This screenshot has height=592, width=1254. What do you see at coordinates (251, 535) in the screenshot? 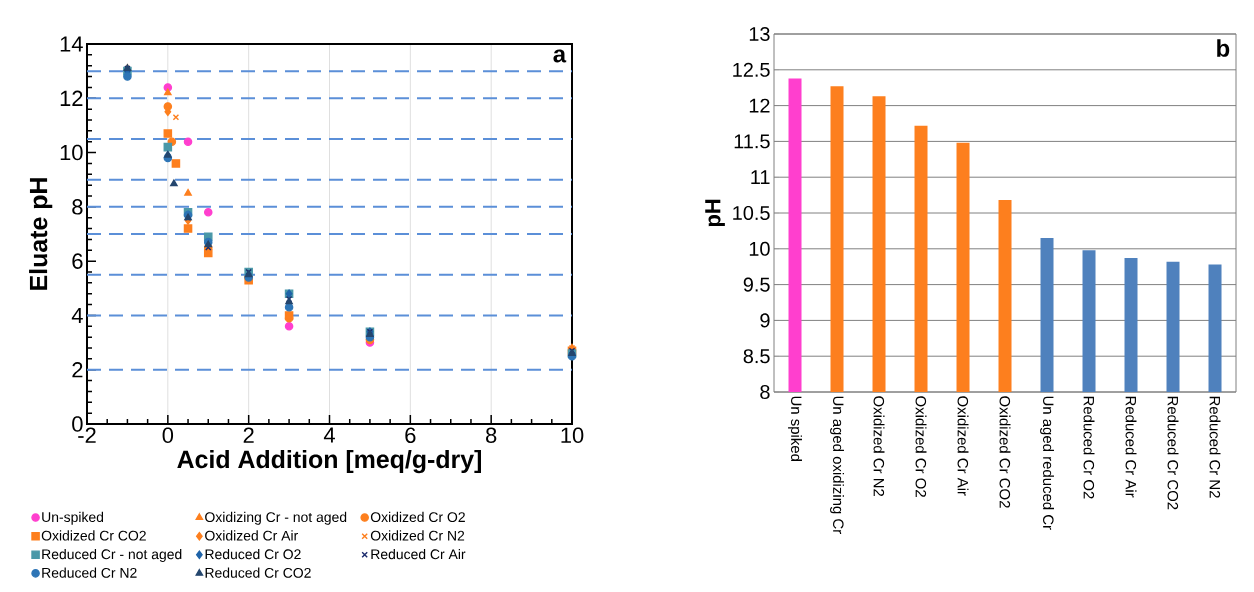
I see `legend-label: Oxidized Cr Air` at bounding box center [251, 535].